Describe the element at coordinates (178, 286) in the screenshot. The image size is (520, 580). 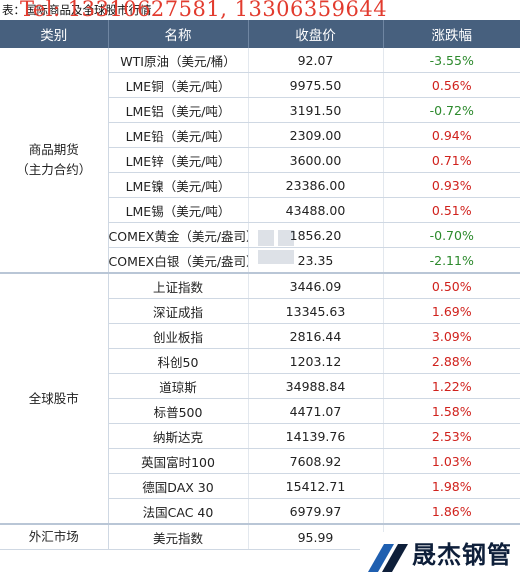
I see `name-cell: 上证指数` at that location.